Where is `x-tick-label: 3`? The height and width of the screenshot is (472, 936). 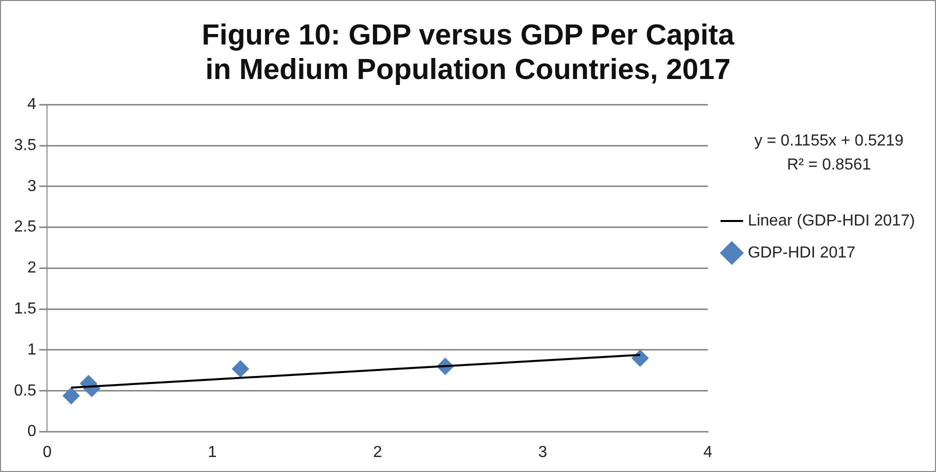
x-tick-label: 3 is located at coordinates (543, 452).